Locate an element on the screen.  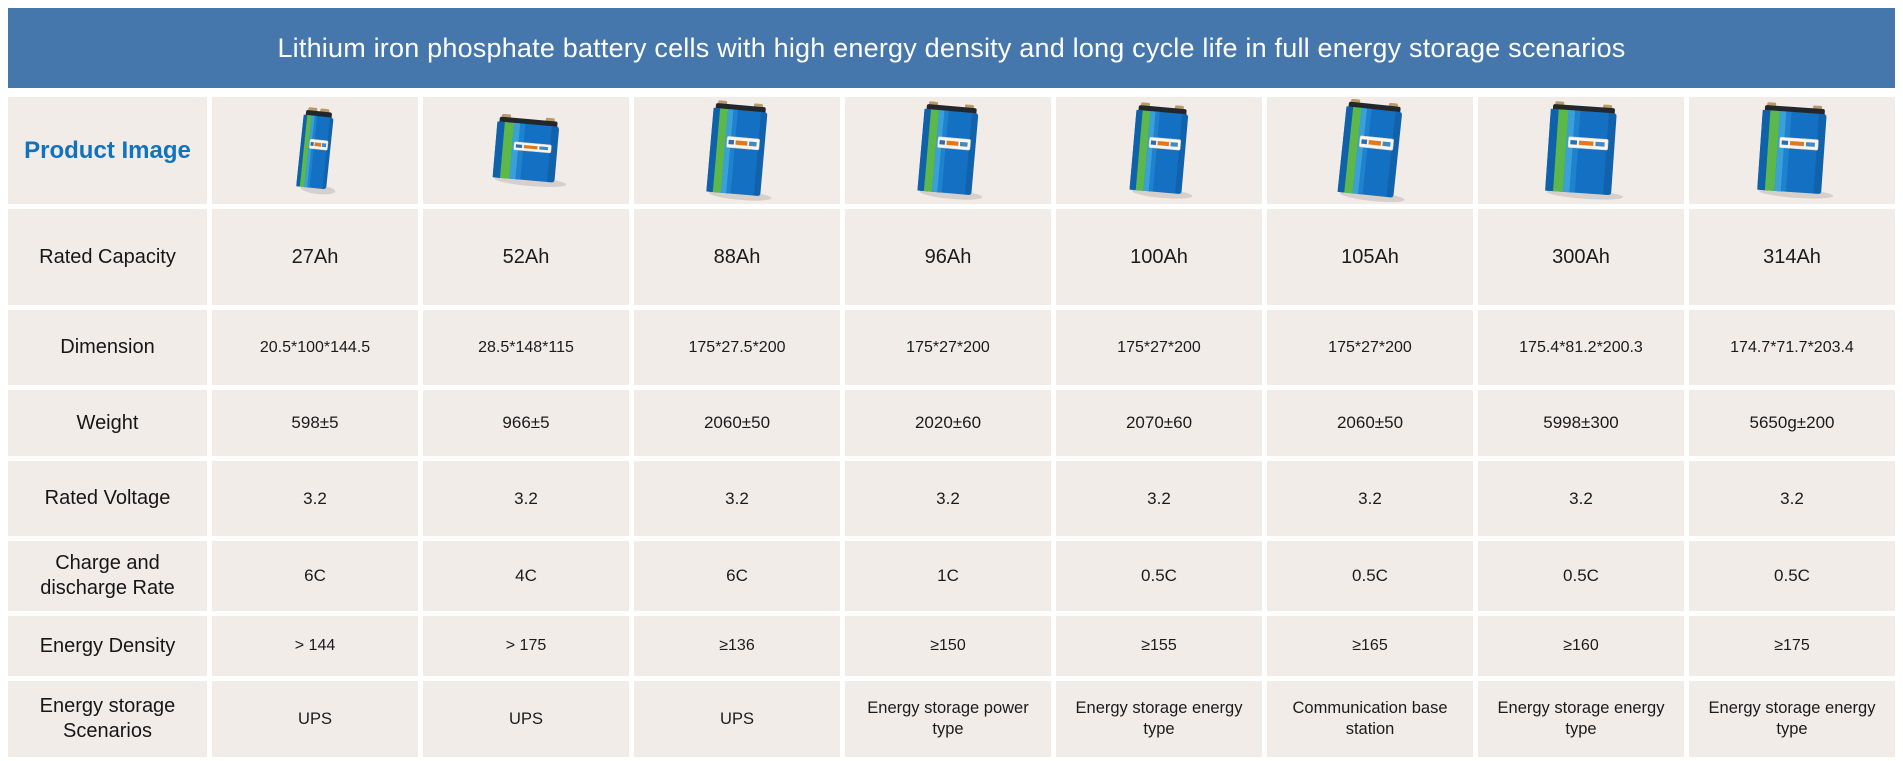
capacity-value: 300Ah is located at coordinates (1581, 257).